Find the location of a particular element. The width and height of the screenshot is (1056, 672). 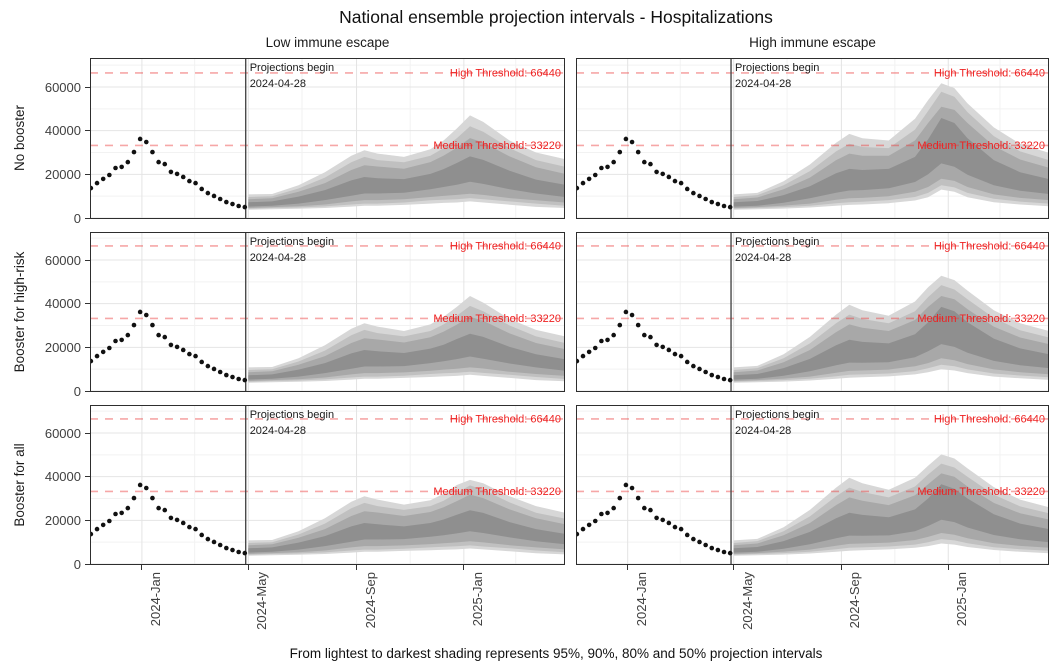

facet-row-label-booster-all: Booster for all is located at coordinates (19, 485).